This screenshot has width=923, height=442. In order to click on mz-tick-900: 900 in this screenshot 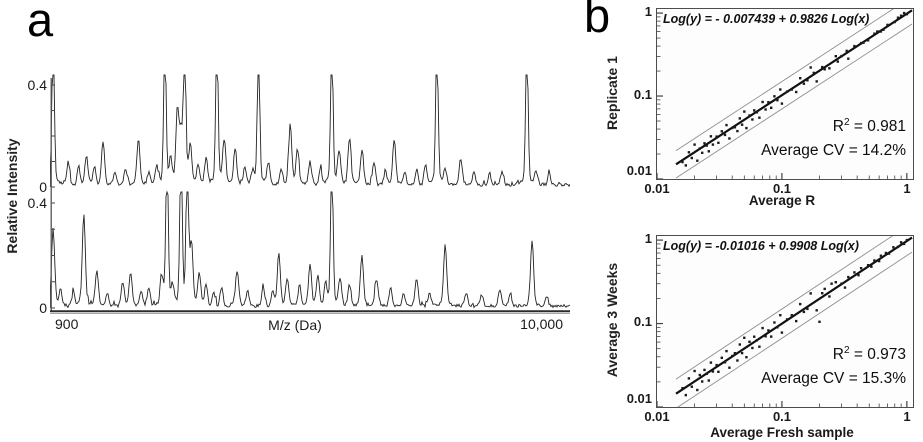, I will do `click(67, 324)`.